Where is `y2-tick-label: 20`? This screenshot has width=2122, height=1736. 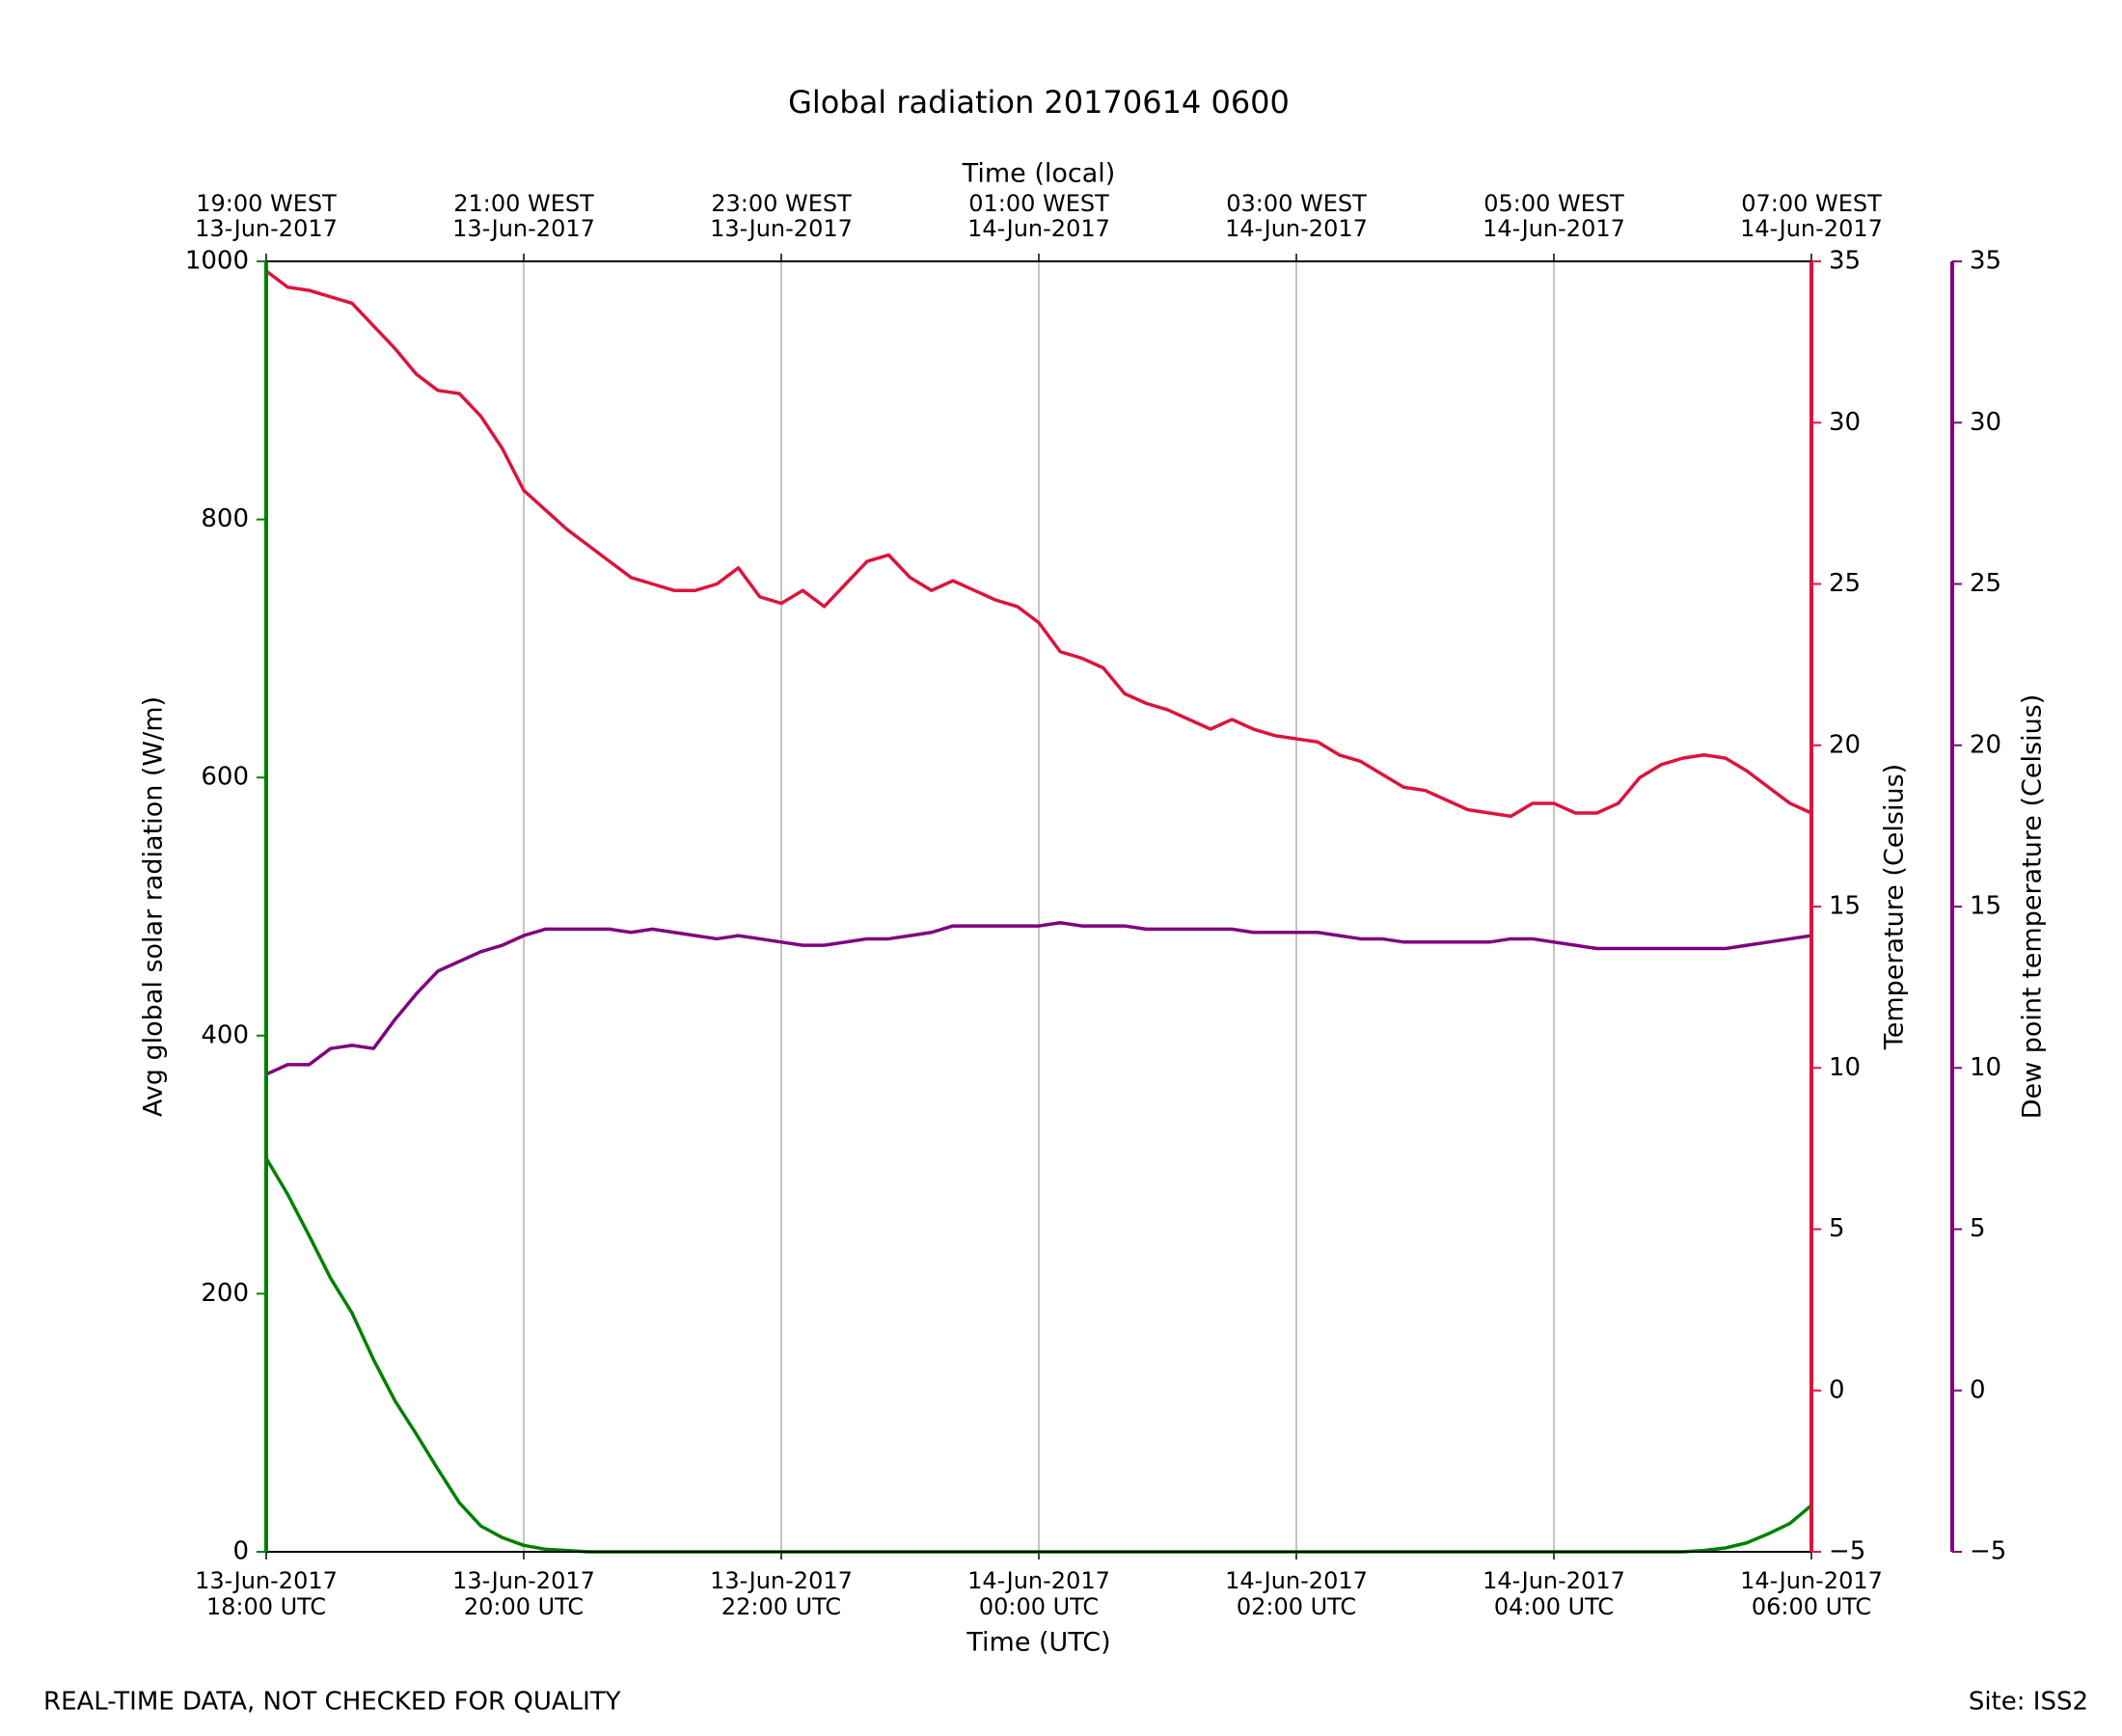
y2-tick-label: 20 is located at coordinates (1845, 744).